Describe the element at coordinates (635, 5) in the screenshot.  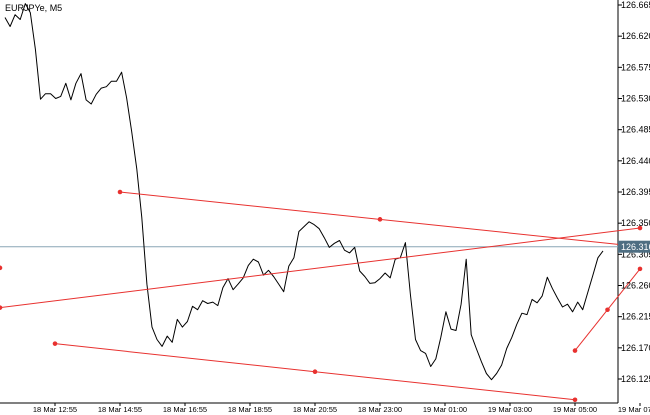
I see `y-tick-label: 126.665` at that location.